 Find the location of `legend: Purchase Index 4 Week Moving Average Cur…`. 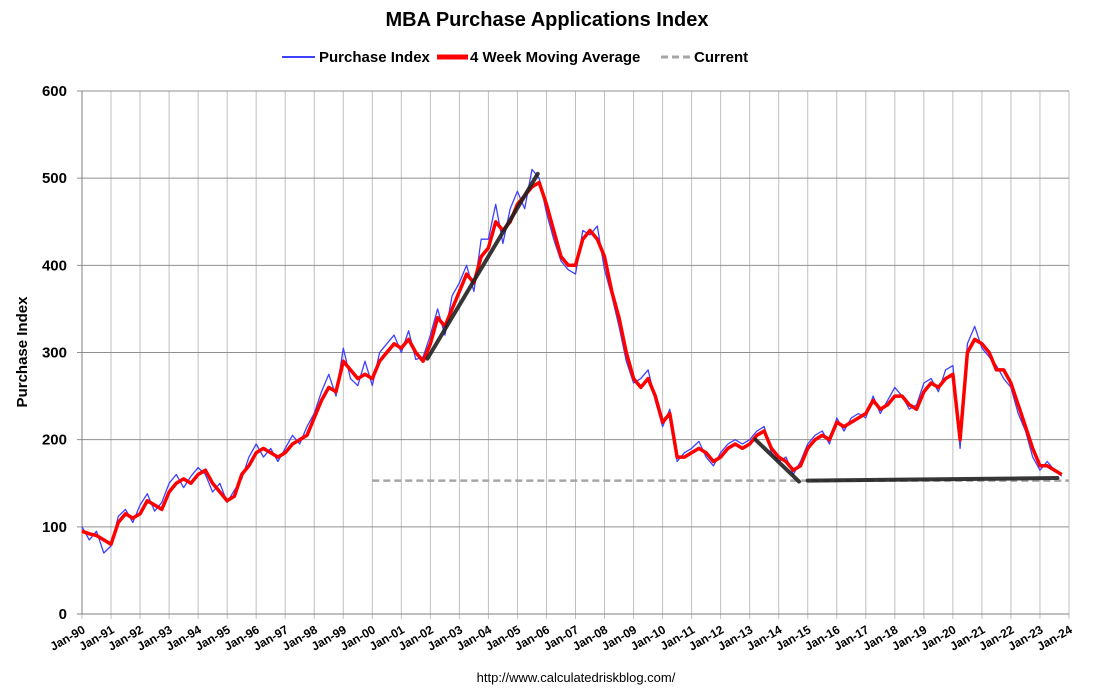

legend: Purchase Index 4 Week Moving Average Cur… is located at coordinates (515, 57).